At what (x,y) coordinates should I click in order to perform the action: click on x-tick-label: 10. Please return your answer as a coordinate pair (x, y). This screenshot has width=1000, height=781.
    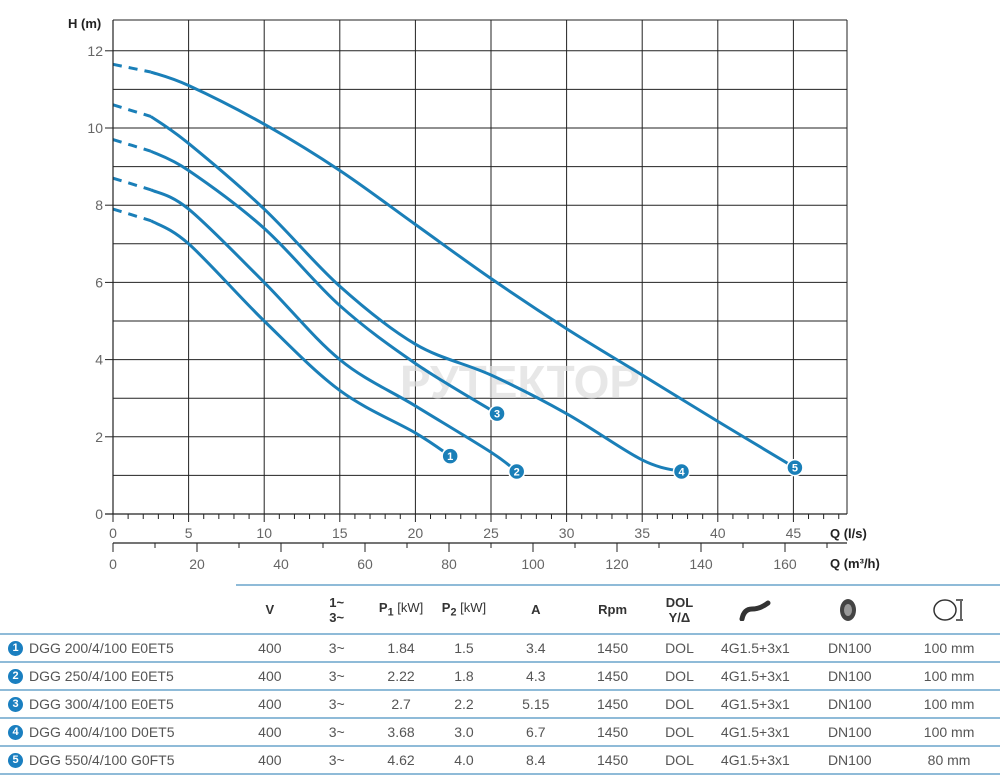
    Looking at the image, I should click on (264, 533).